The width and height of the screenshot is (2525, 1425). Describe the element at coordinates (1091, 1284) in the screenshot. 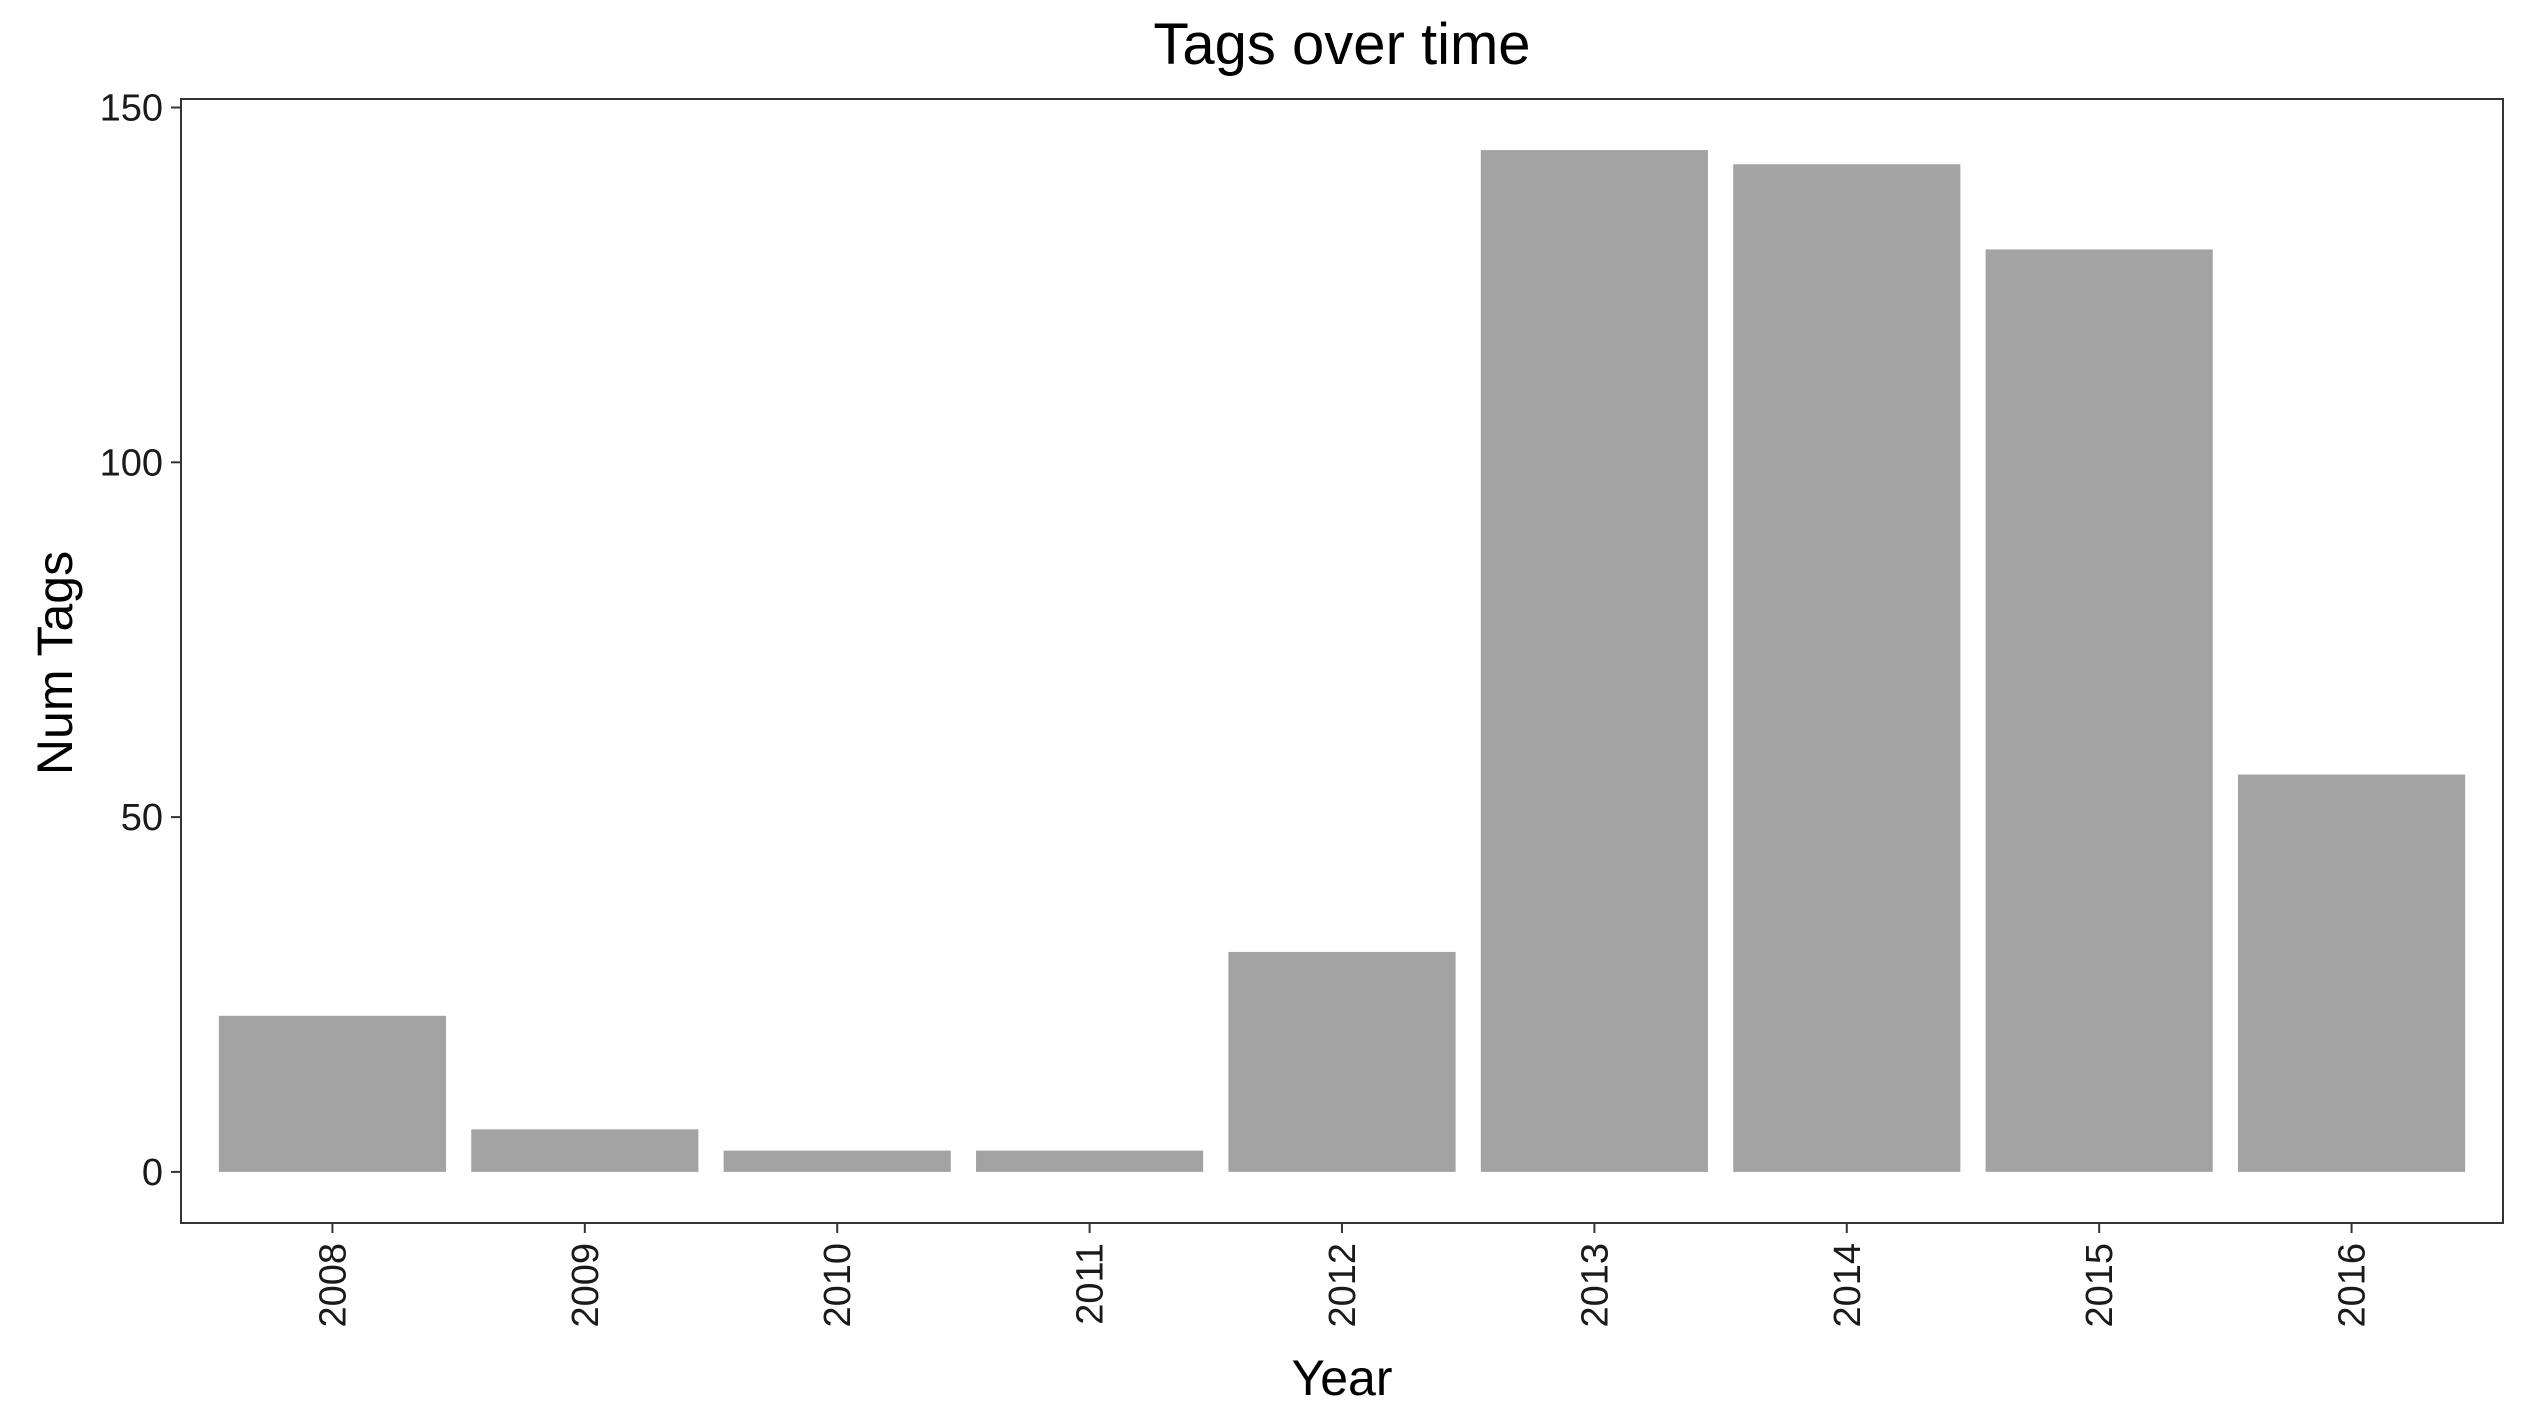

I see `x-tick-label-2011: 2011` at that location.